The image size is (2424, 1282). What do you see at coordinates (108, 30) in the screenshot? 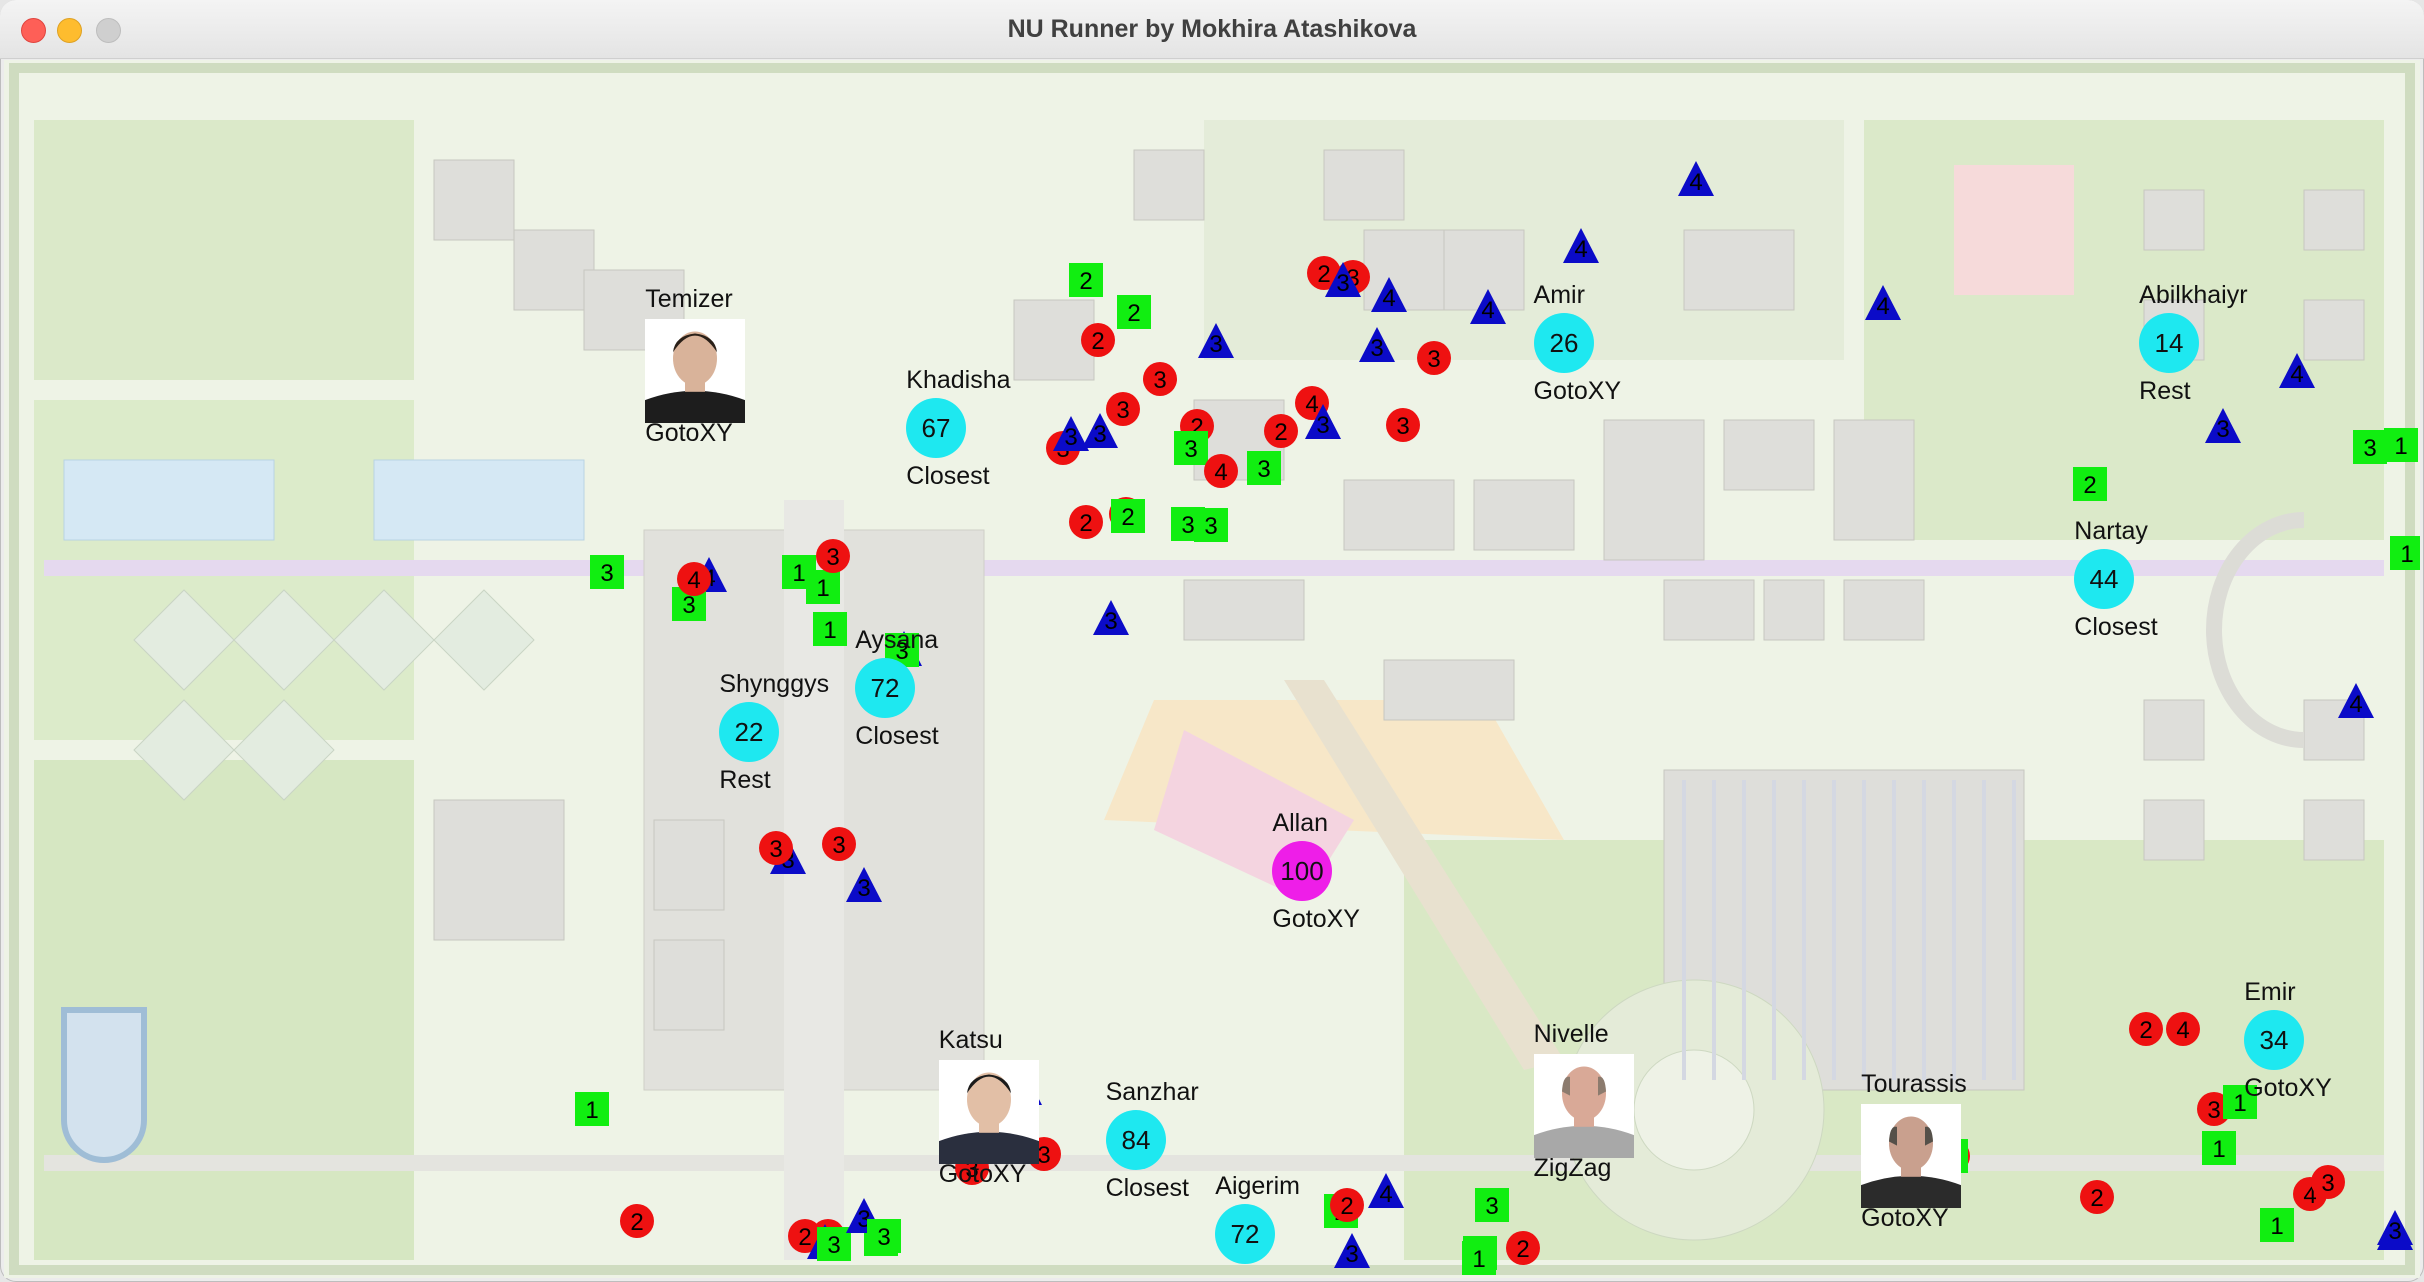
I see `zoom-window-button` at bounding box center [108, 30].